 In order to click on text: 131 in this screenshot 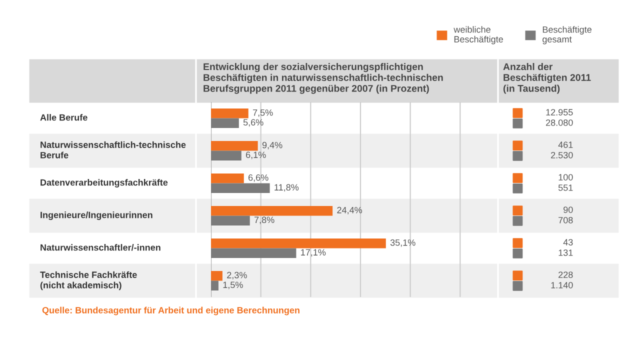, I will do `click(565, 252)`.